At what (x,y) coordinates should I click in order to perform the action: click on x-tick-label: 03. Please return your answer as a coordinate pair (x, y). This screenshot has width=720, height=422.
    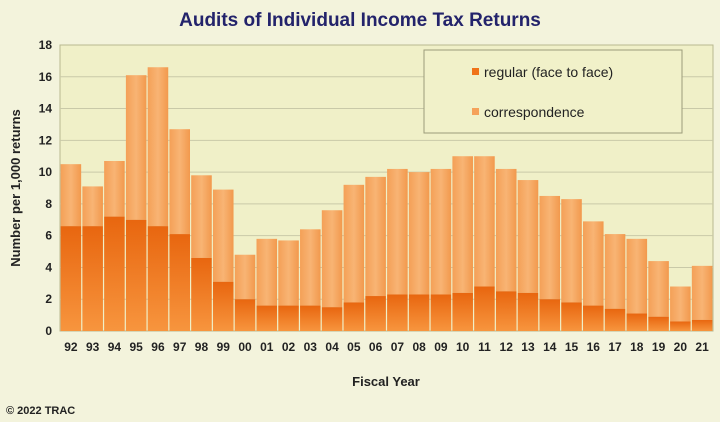
    Looking at the image, I should click on (311, 347).